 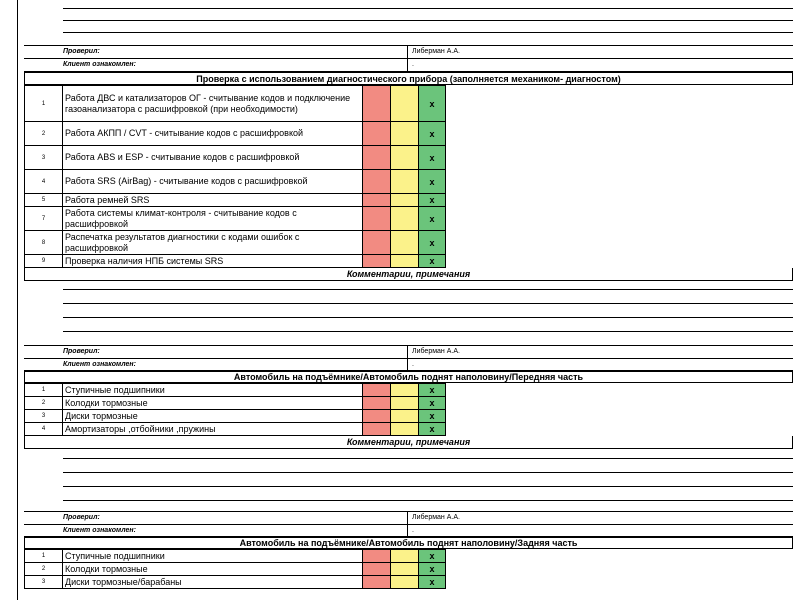 I want to click on row-text: Колодки тормозные, so click(x=212, y=569).